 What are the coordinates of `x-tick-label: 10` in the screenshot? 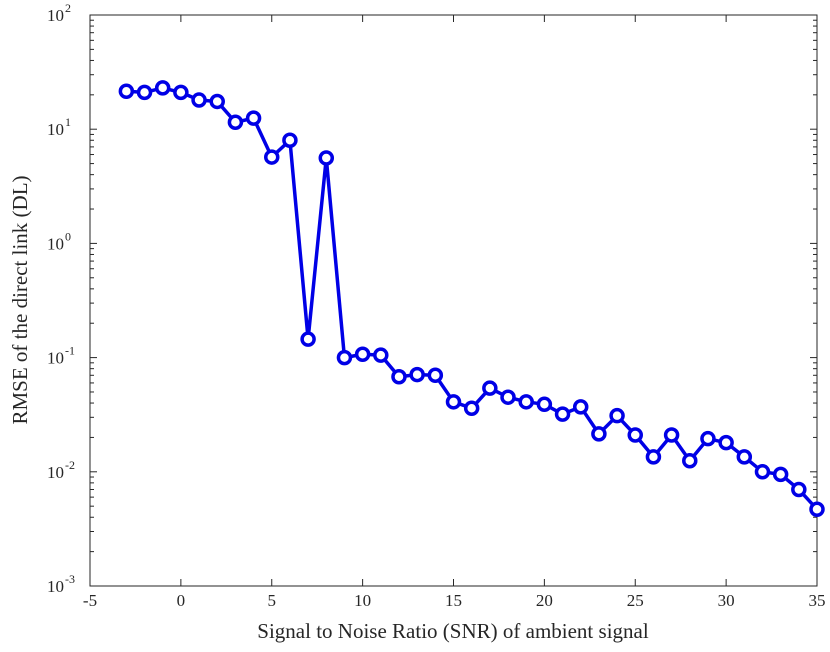 It's located at (362, 600).